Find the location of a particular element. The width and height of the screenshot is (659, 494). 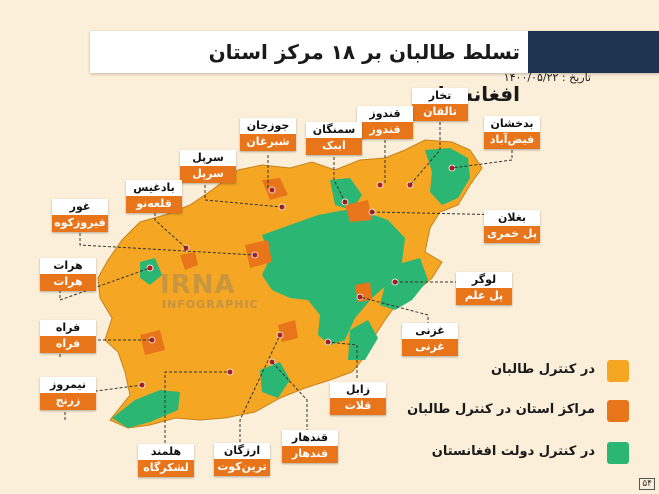

watermark-logo: IRNA is located at coordinates (198, 285).